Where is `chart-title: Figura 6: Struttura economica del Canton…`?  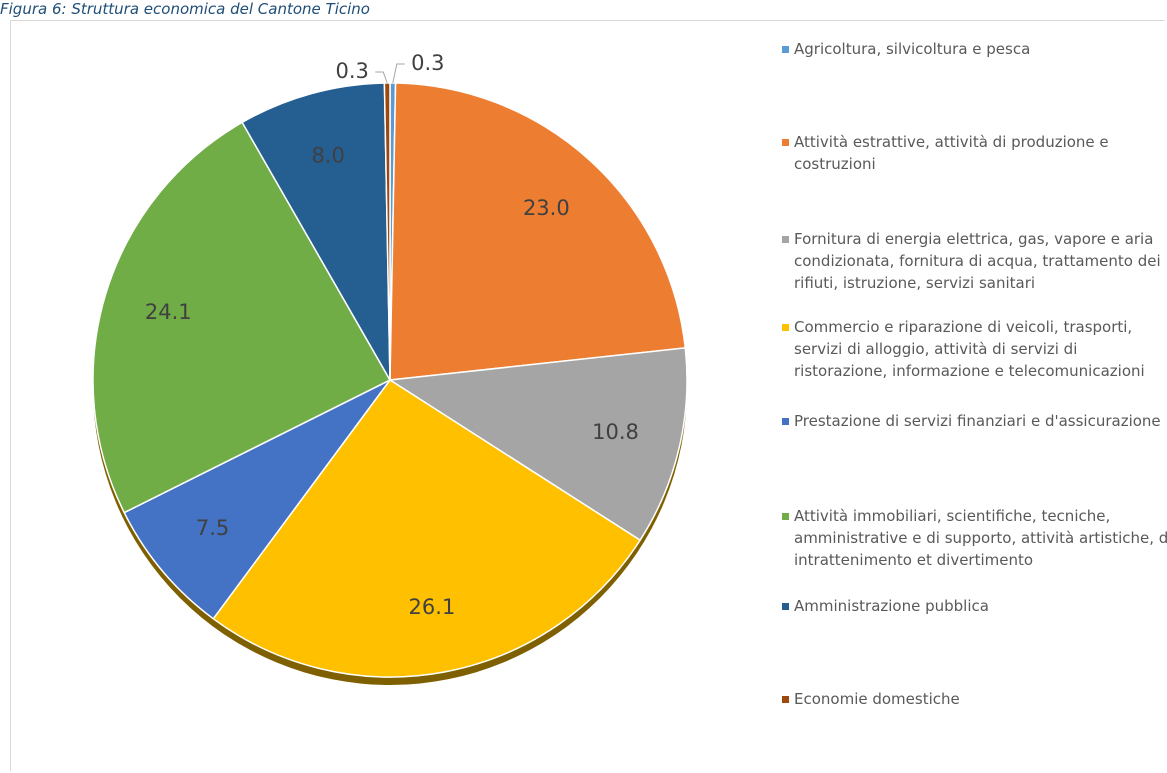
chart-title: Figura 6: Struttura economica del Canton… is located at coordinates (185, 9).